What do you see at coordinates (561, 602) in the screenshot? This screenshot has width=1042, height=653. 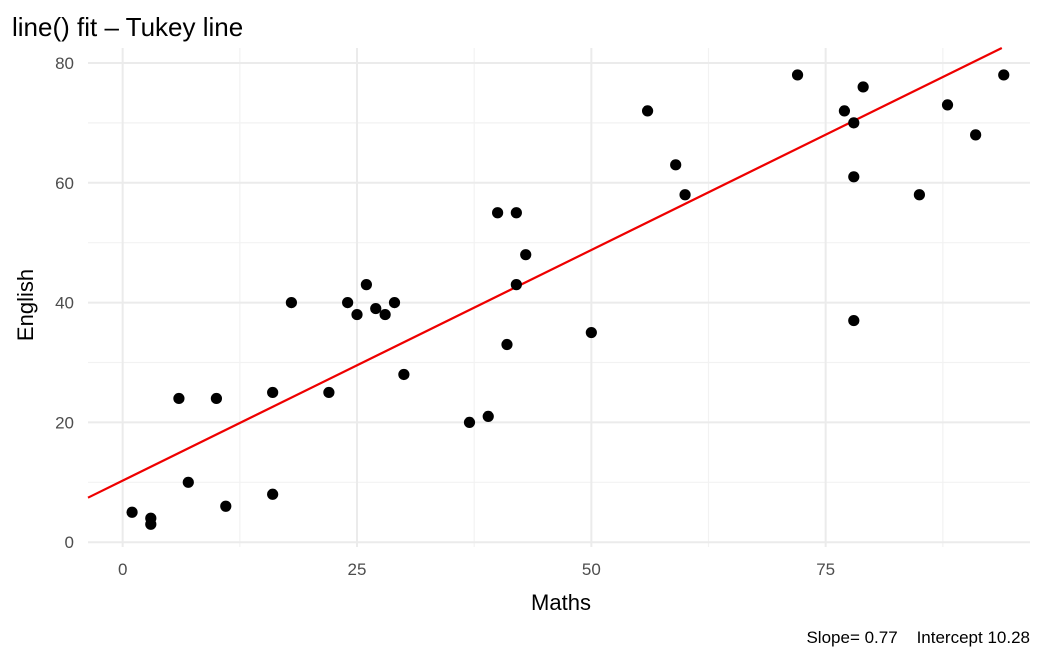 I see `x-axis-title: Maths` at bounding box center [561, 602].